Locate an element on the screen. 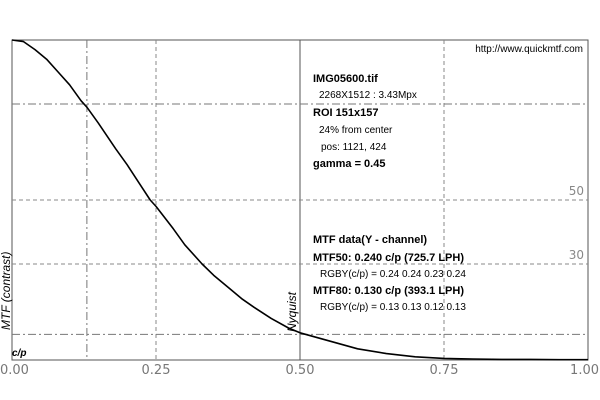 This screenshot has height=400, width=600. info-gamma: gamma = 0.45 is located at coordinates (349, 164).